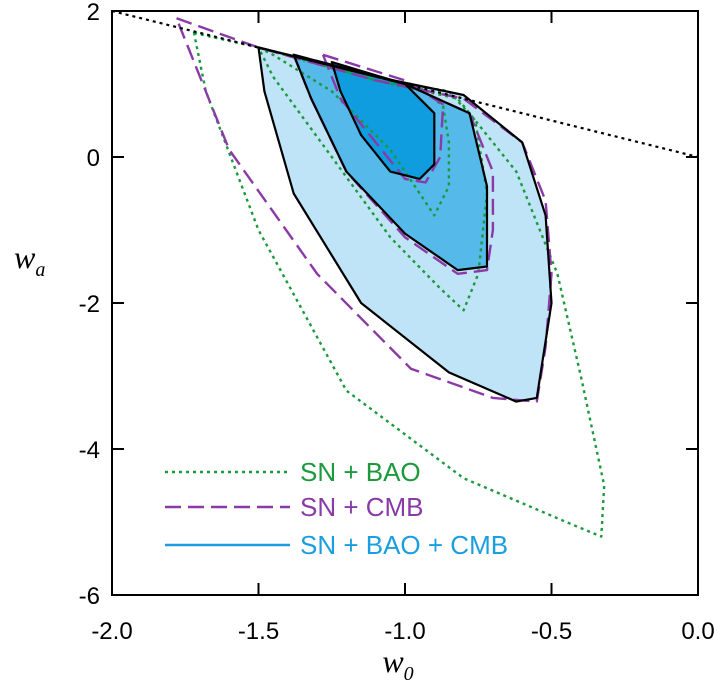 Image resolution: width=714 pixels, height=700 pixels. What do you see at coordinates (697, 631) in the screenshot?
I see `x-tick-label: 0.0` at bounding box center [697, 631].